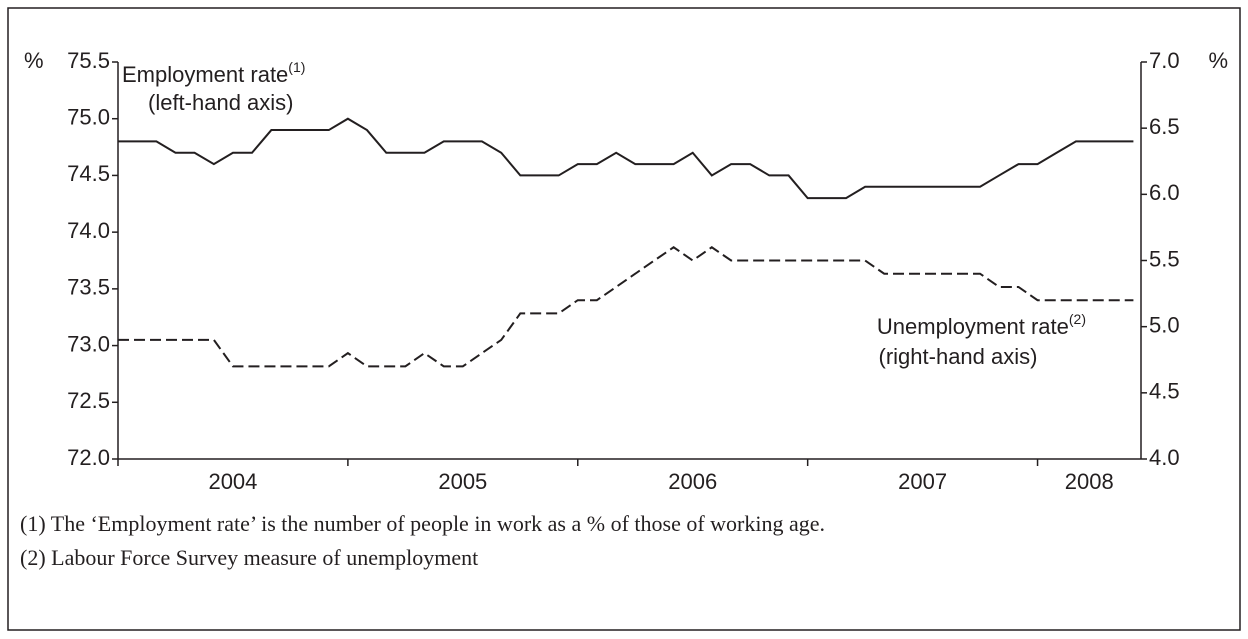 This screenshot has height=639, width=1248. Describe the element at coordinates (205, 74) in the screenshot. I see `series-name: Employment rate` at that location.